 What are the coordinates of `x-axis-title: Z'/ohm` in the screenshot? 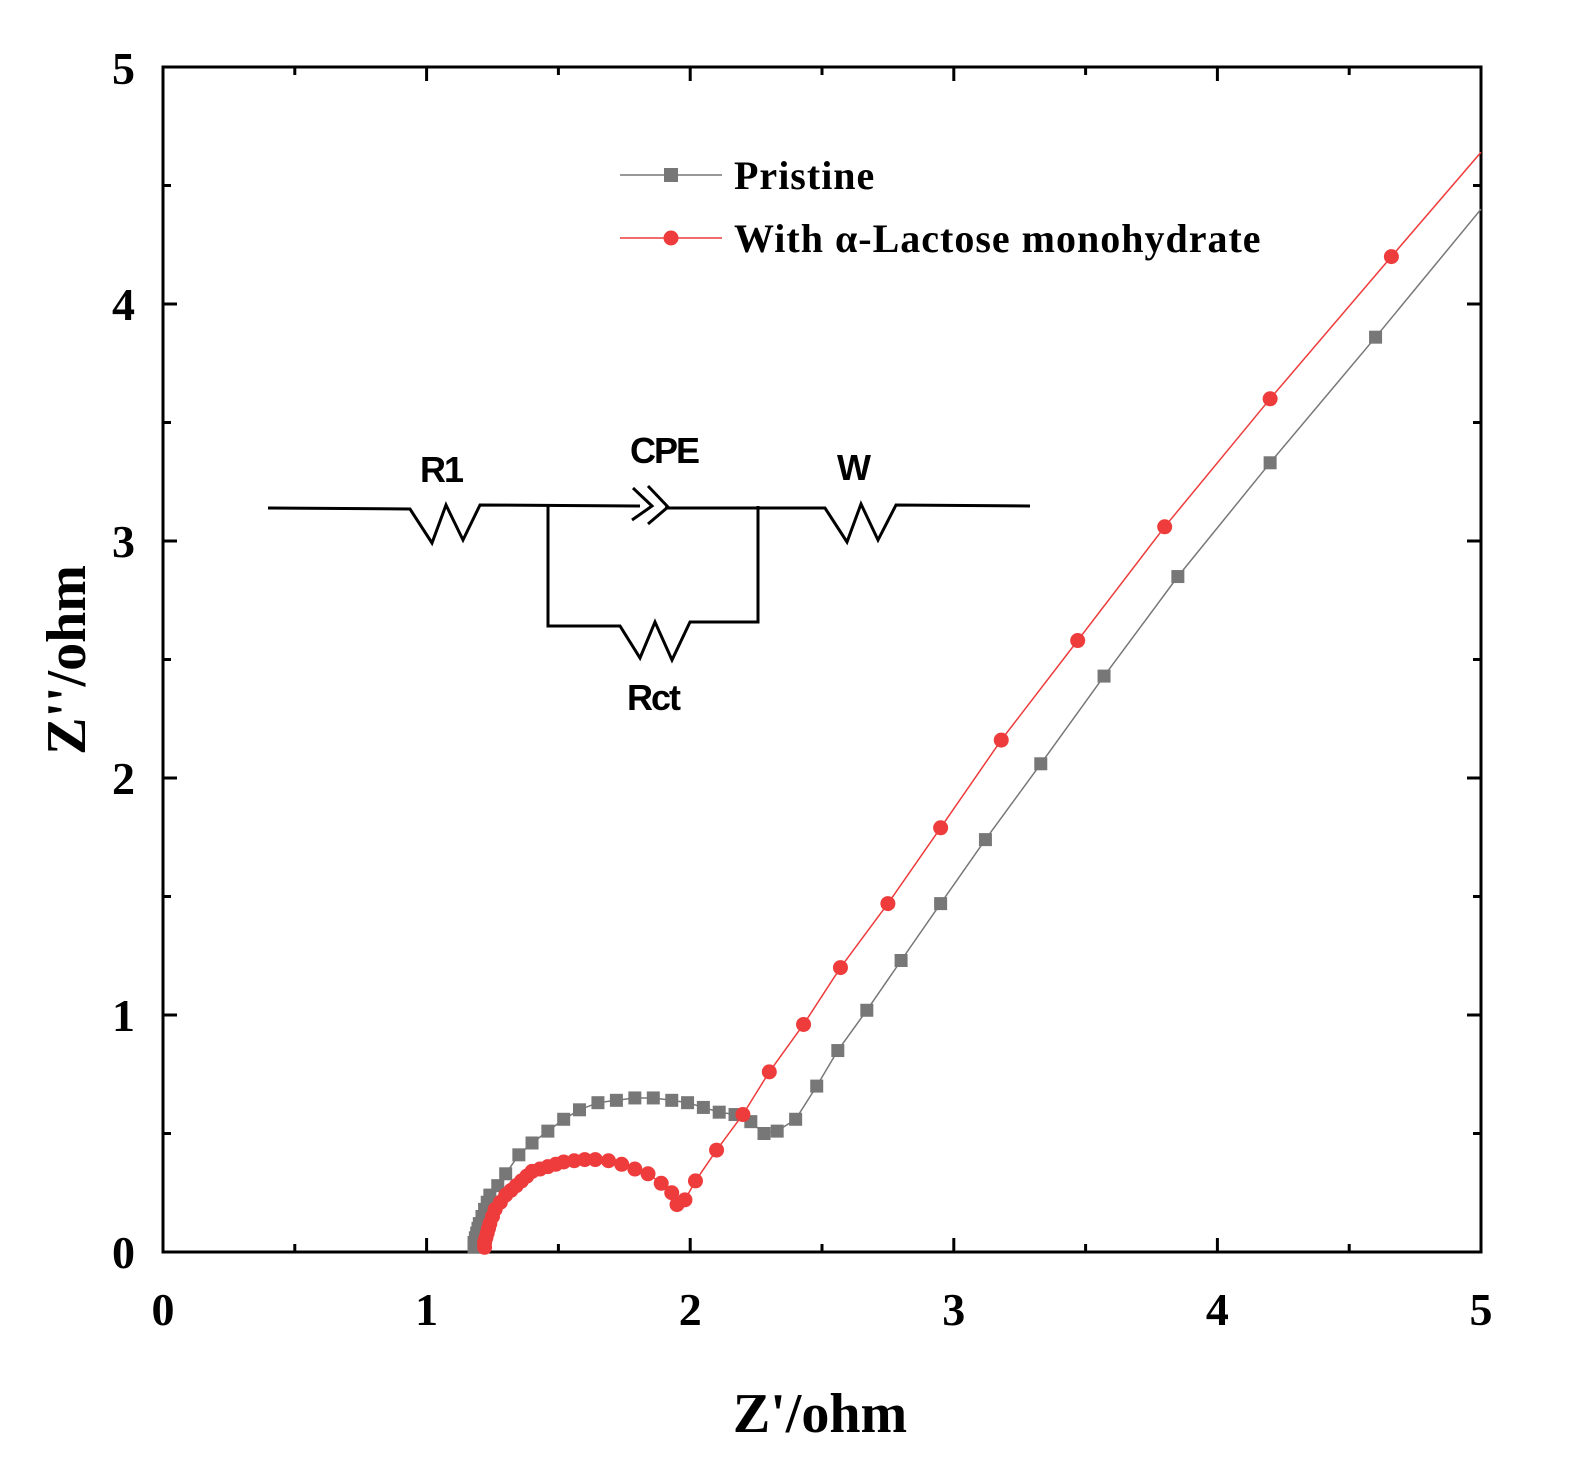 It's located at (820, 1414).